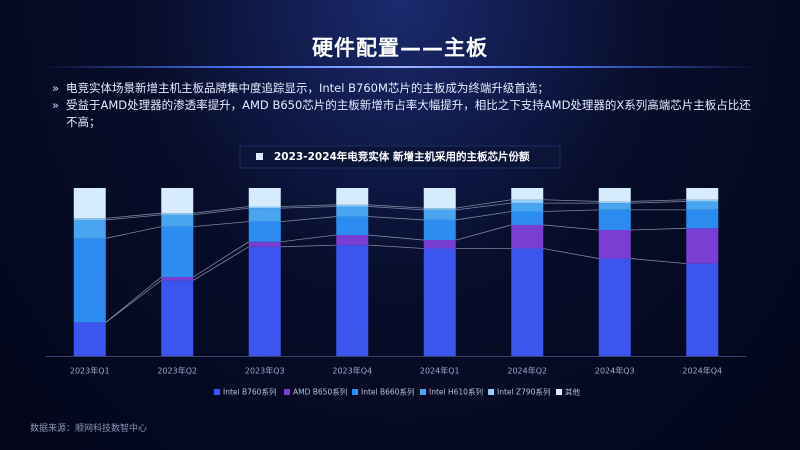  Describe the element at coordinates (702, 371) in the screenshot. I see `x-tick-label: 2024年Q4` at that location.